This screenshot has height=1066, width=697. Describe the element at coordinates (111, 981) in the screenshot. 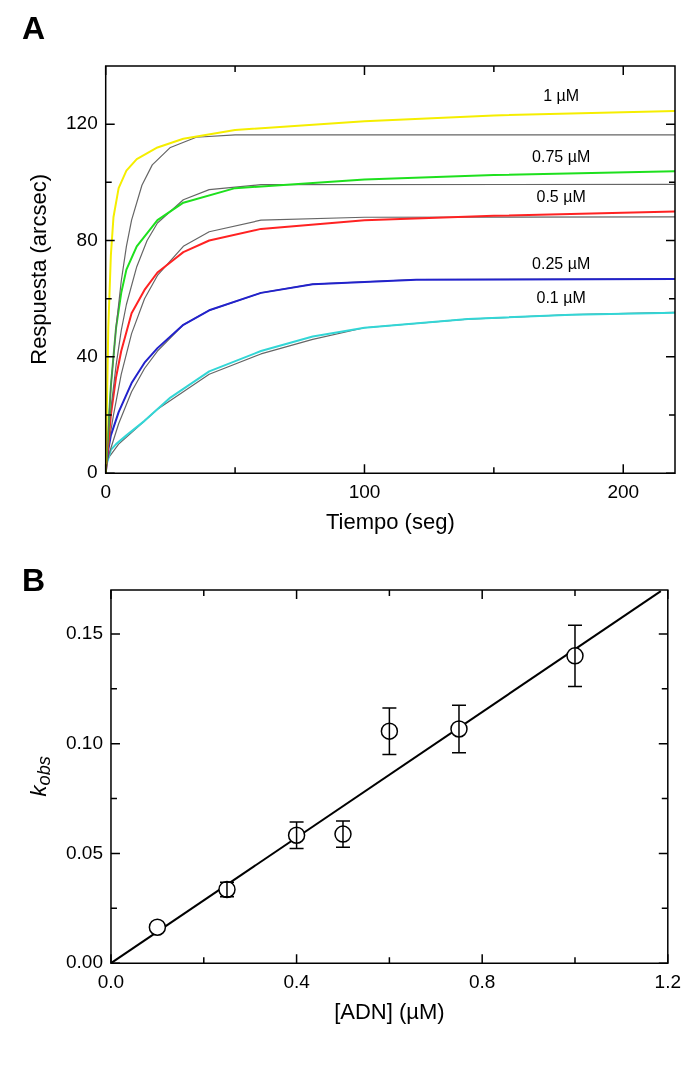

I see `x-tick-label: 0.0` at that location.